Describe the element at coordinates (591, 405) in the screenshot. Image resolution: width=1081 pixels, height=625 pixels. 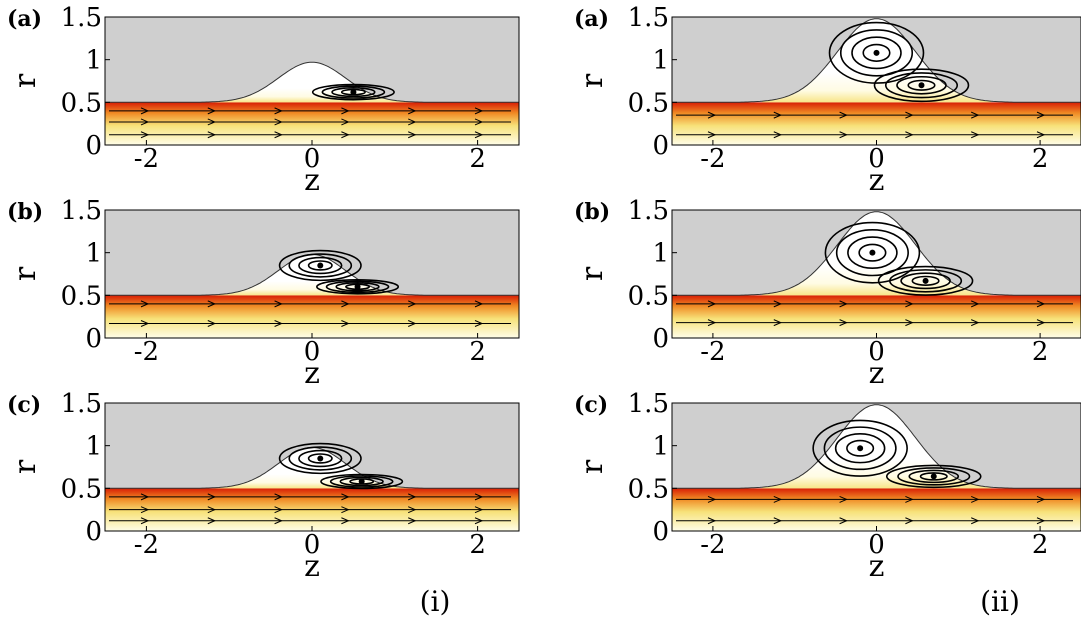
I see `panel-tag: (c)` at that location.